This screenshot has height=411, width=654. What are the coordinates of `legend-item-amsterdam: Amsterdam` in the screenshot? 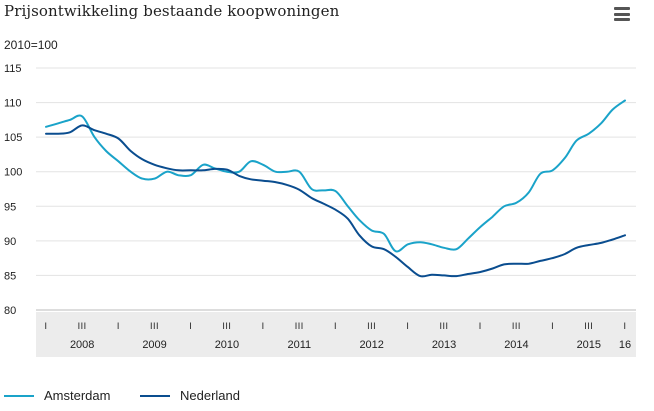 It's located at (57, 395).